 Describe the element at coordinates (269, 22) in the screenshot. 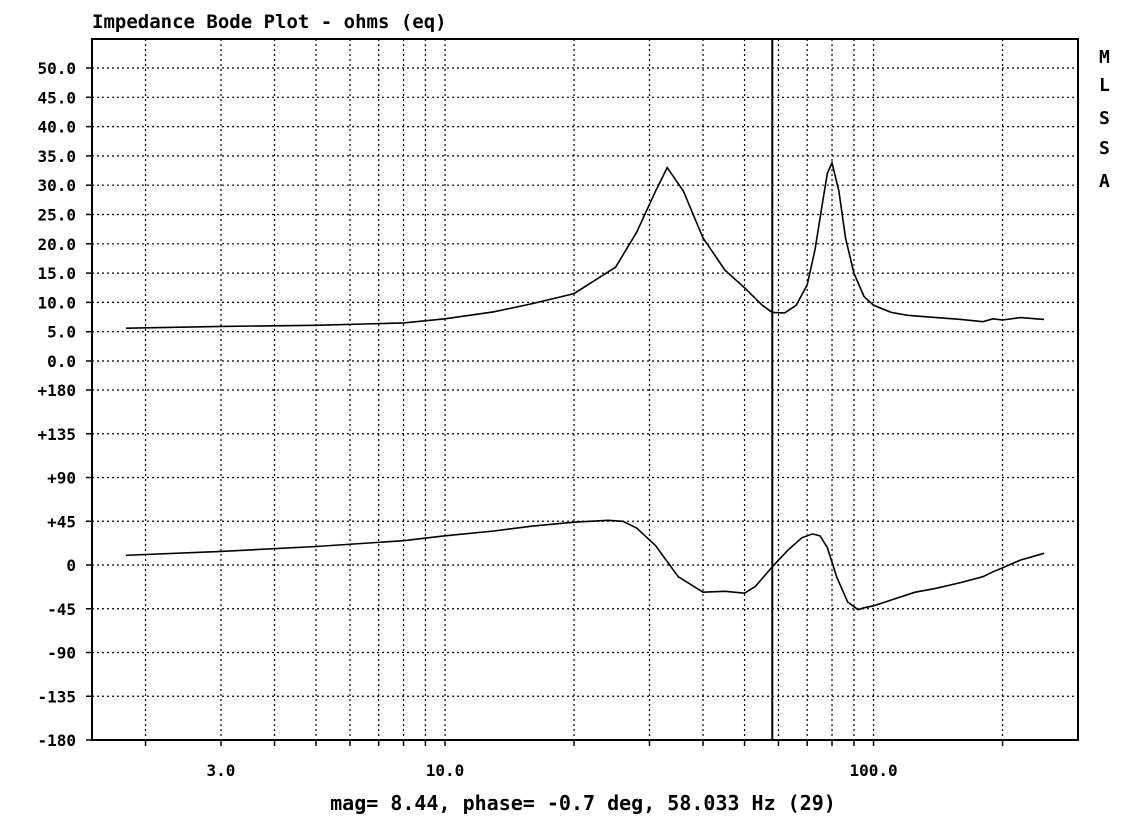

I see `chart-title: Impedance Bode Plot - ohms (eq)` at that location.